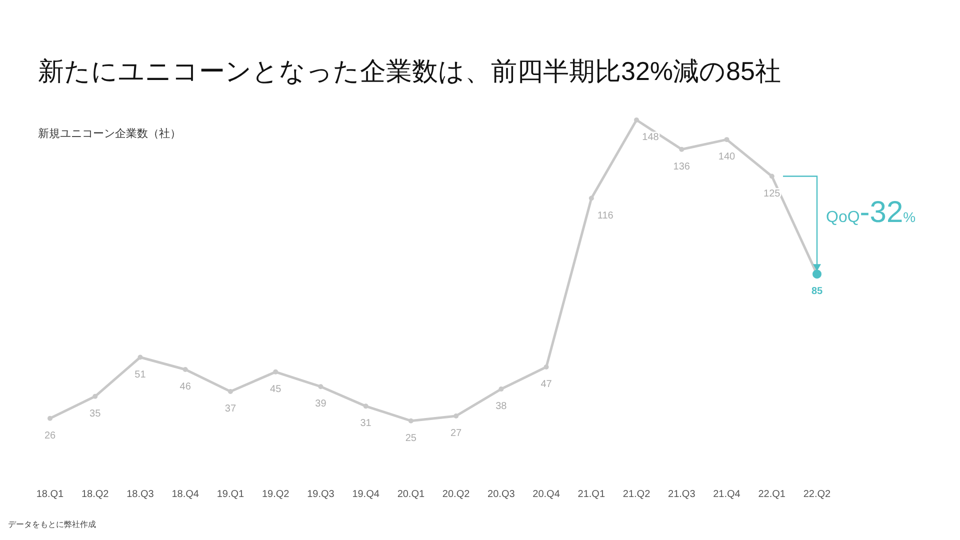 This screenshot has height=540, width=960. I want to click on y-axis-title: 新規ユニコーン企業数（社）, so click(109, 133).